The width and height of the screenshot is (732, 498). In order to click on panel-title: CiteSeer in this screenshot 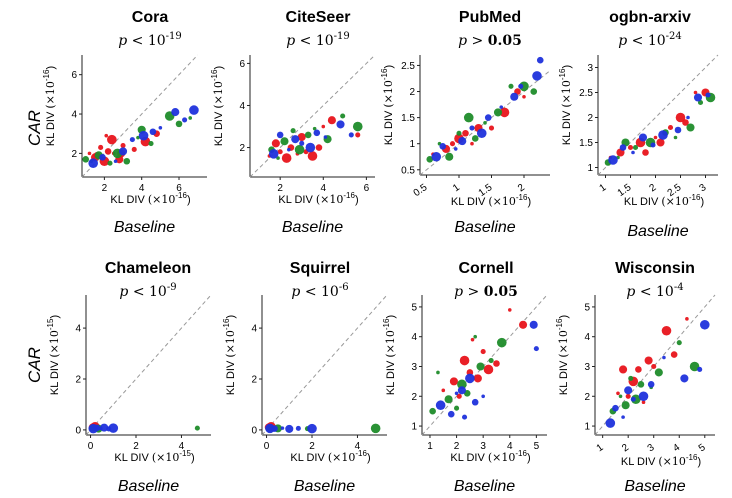, I will do `click(318, 17)`.